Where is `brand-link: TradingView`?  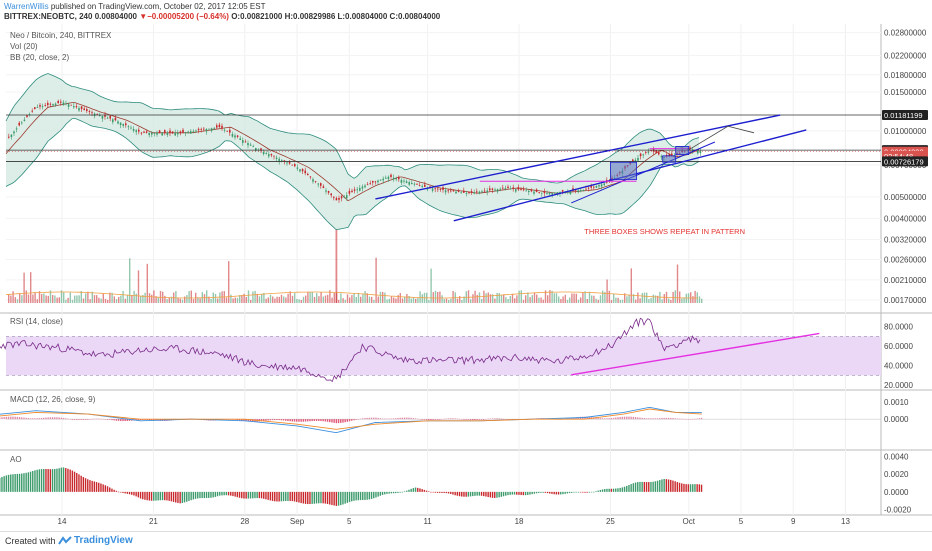 brand-link: TradingView is located at coordinates (103, 540).